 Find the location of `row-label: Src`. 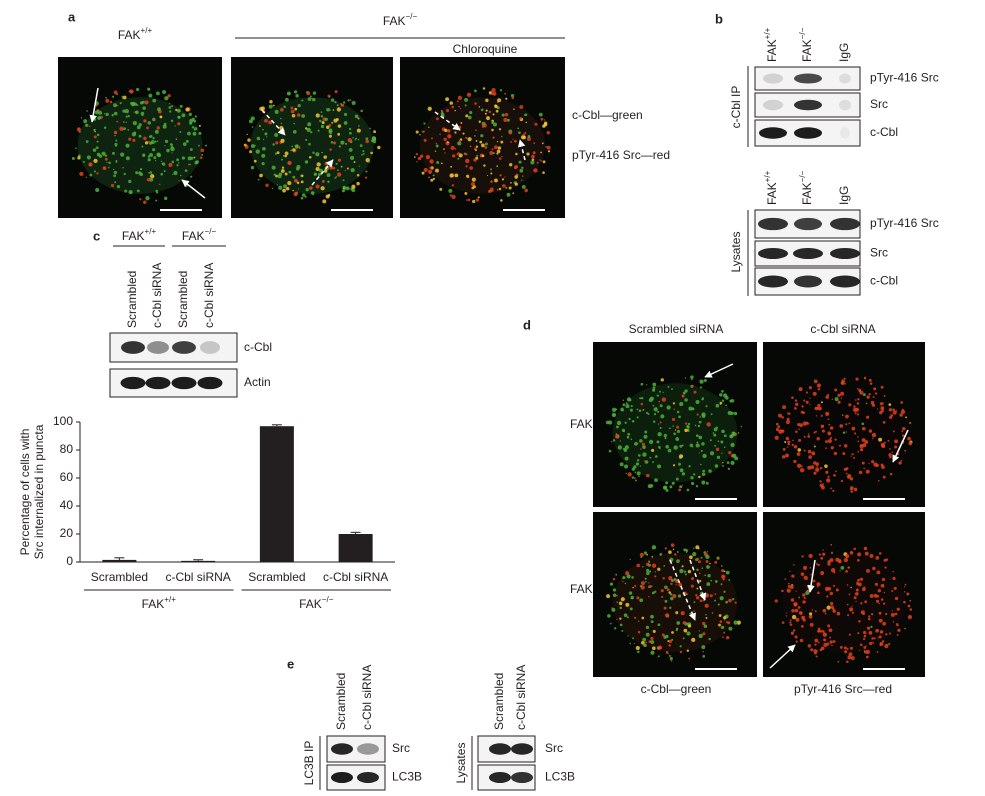

row-label: Src is located at coordinates (879, 253).